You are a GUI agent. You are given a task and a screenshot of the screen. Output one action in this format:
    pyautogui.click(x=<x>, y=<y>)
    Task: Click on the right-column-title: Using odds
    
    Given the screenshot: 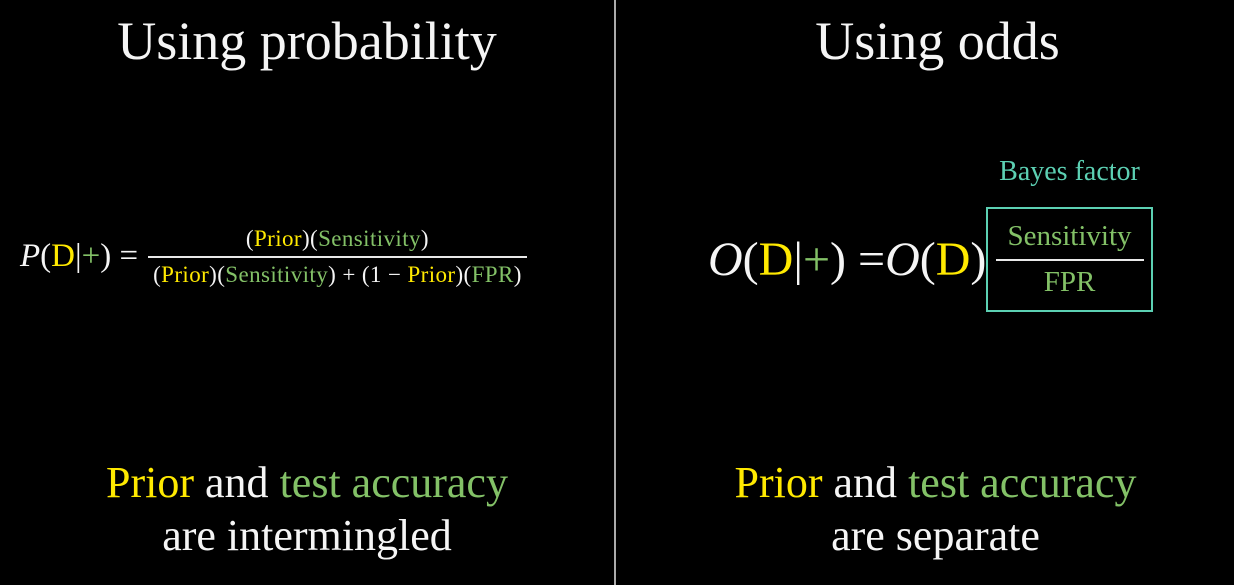 What is the action you would take?
    pyautogui.click(x=937, y=41)
    